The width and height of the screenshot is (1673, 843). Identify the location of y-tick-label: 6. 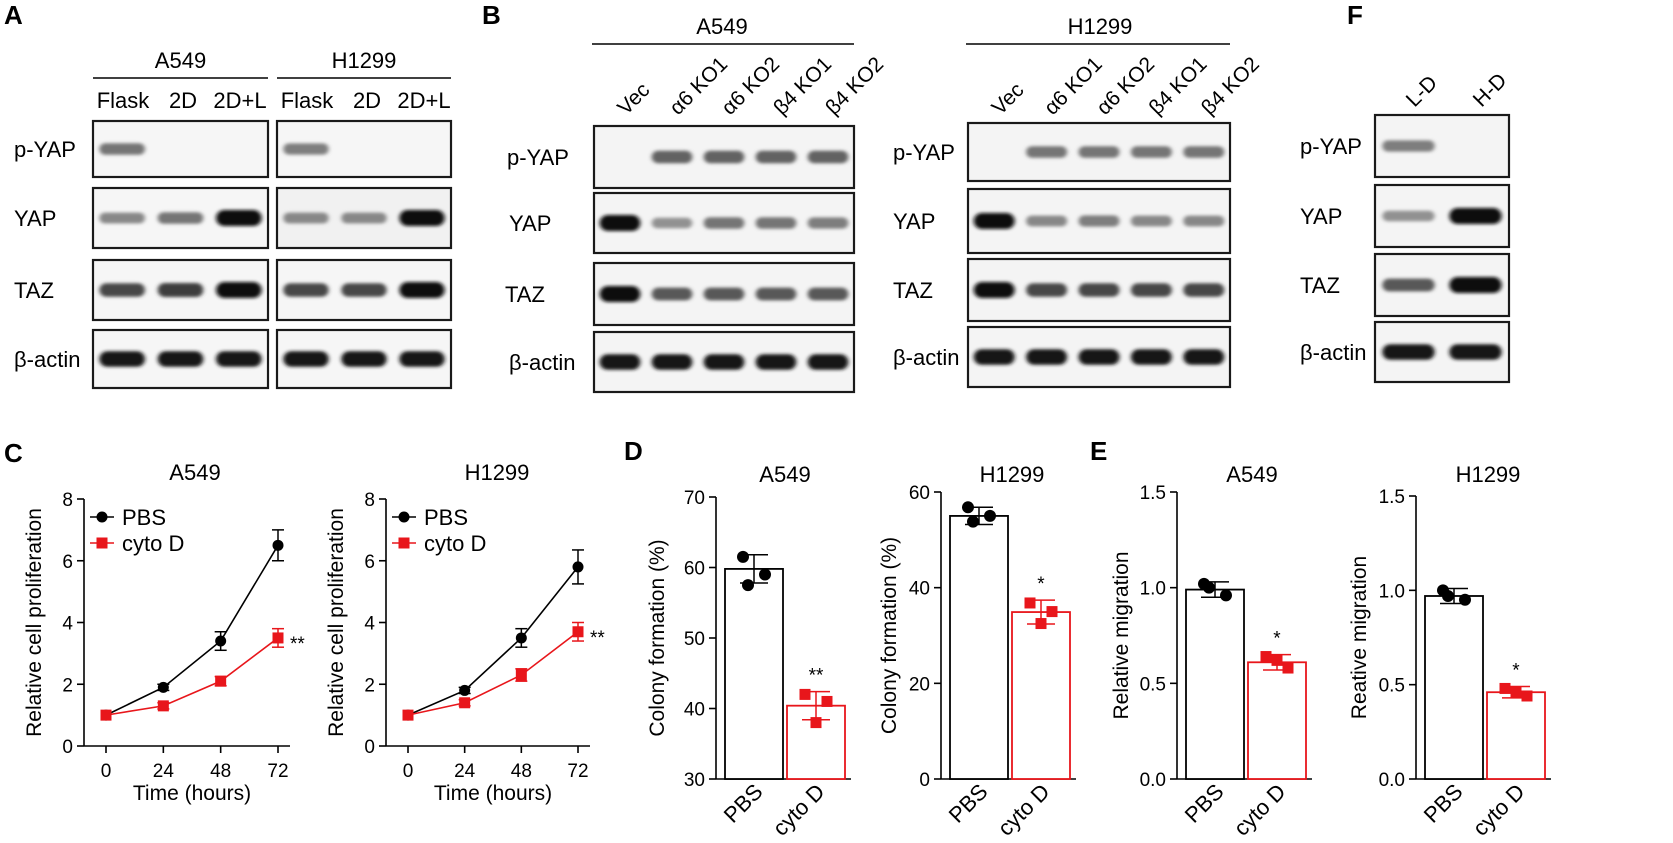
(369, 562).